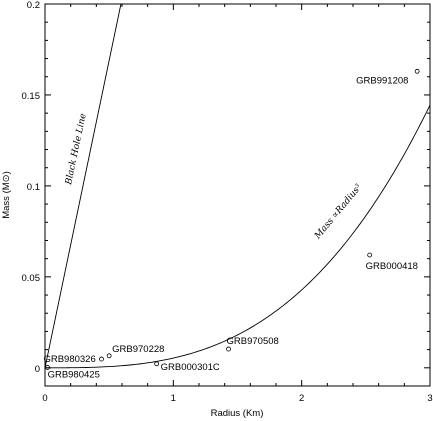  What do you see at coordinates (31, 278) in the screenshot?
I see `y-tick-label: 0.05` at bounding box center [31, 278].